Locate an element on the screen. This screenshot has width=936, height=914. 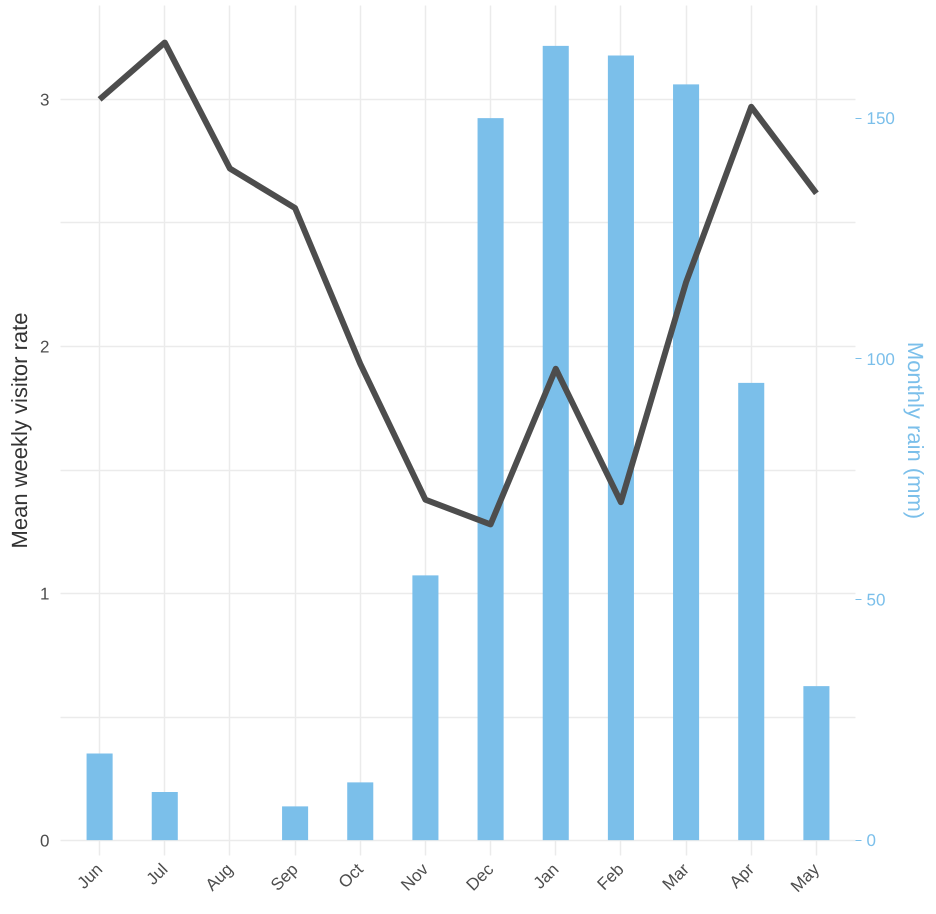
y2-tick-label: 100 is located at coordinates (880, 359).